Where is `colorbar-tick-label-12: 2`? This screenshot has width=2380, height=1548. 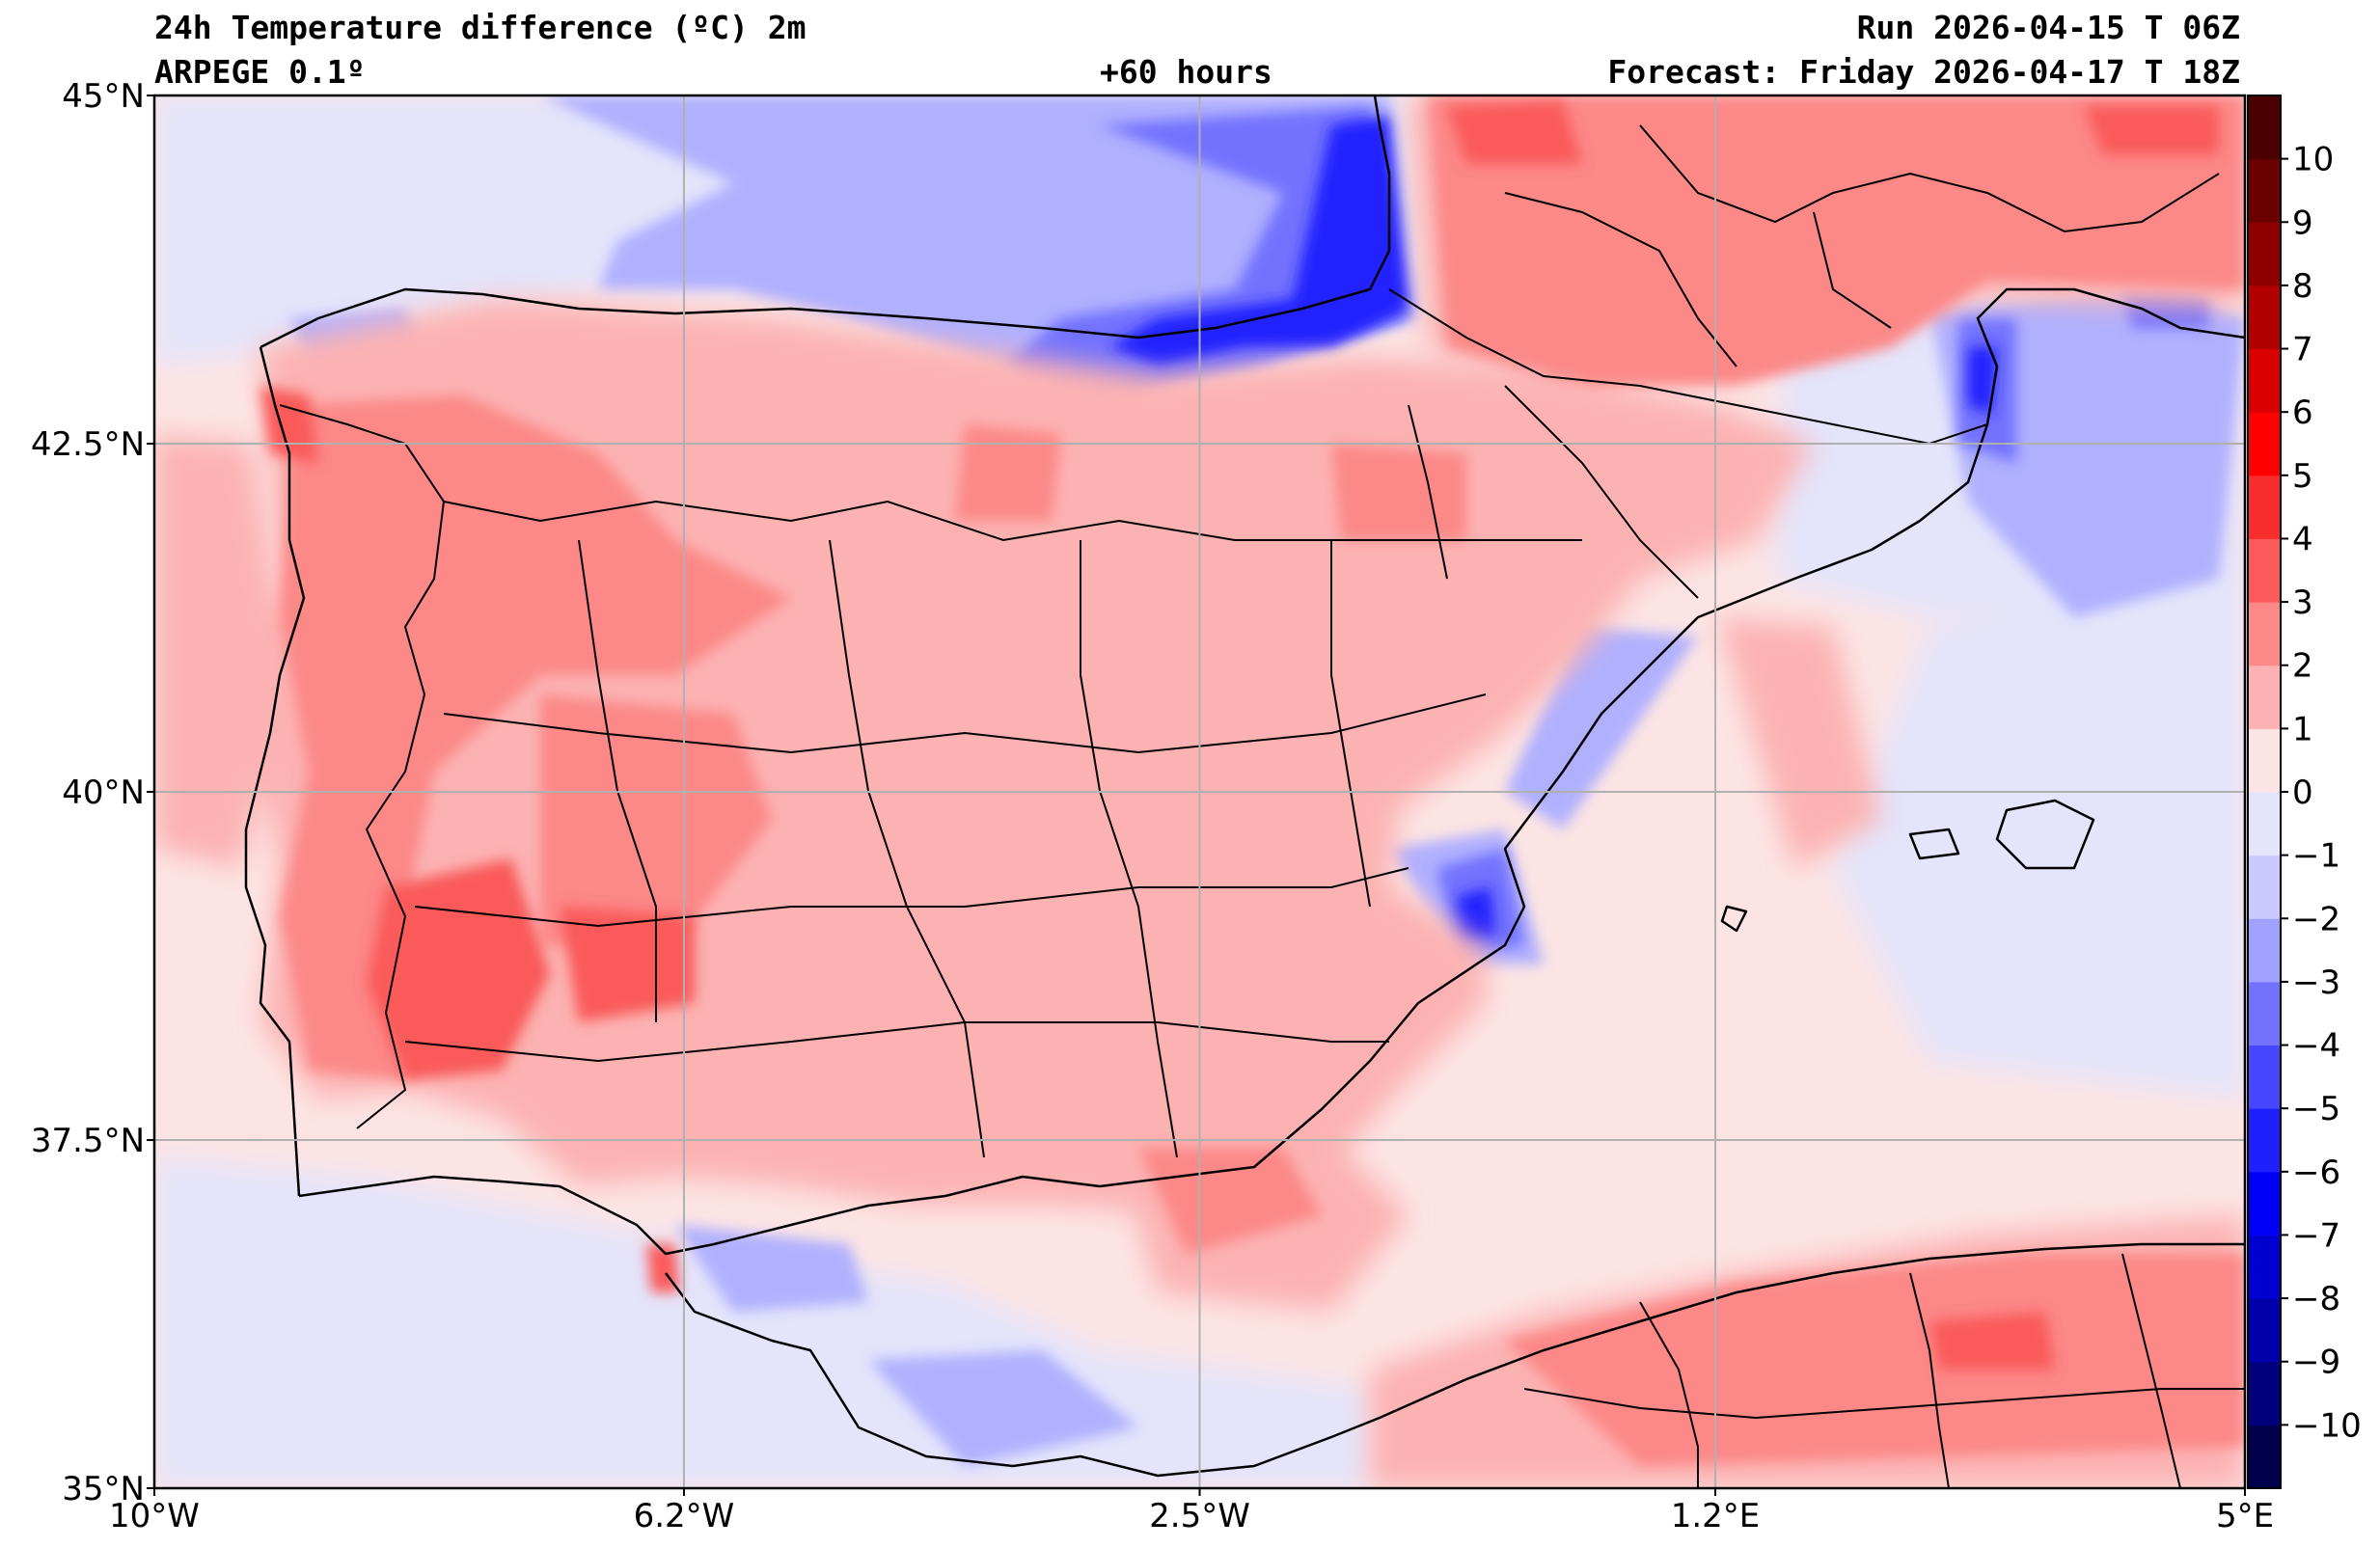
colorbar-tick-label-12: 2 is located at coordinates (2303, 667).